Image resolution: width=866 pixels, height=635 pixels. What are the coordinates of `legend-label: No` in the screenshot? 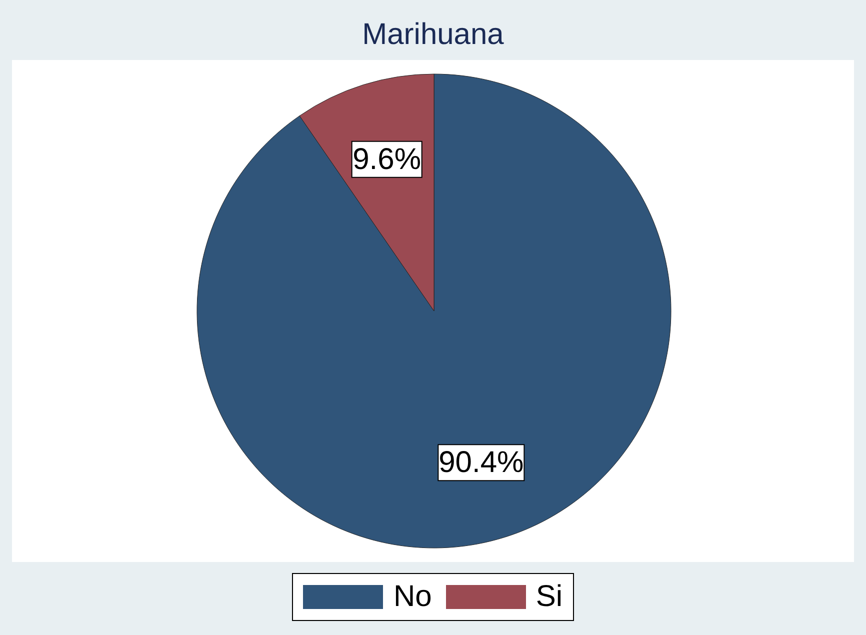 It's located at (412, 597).